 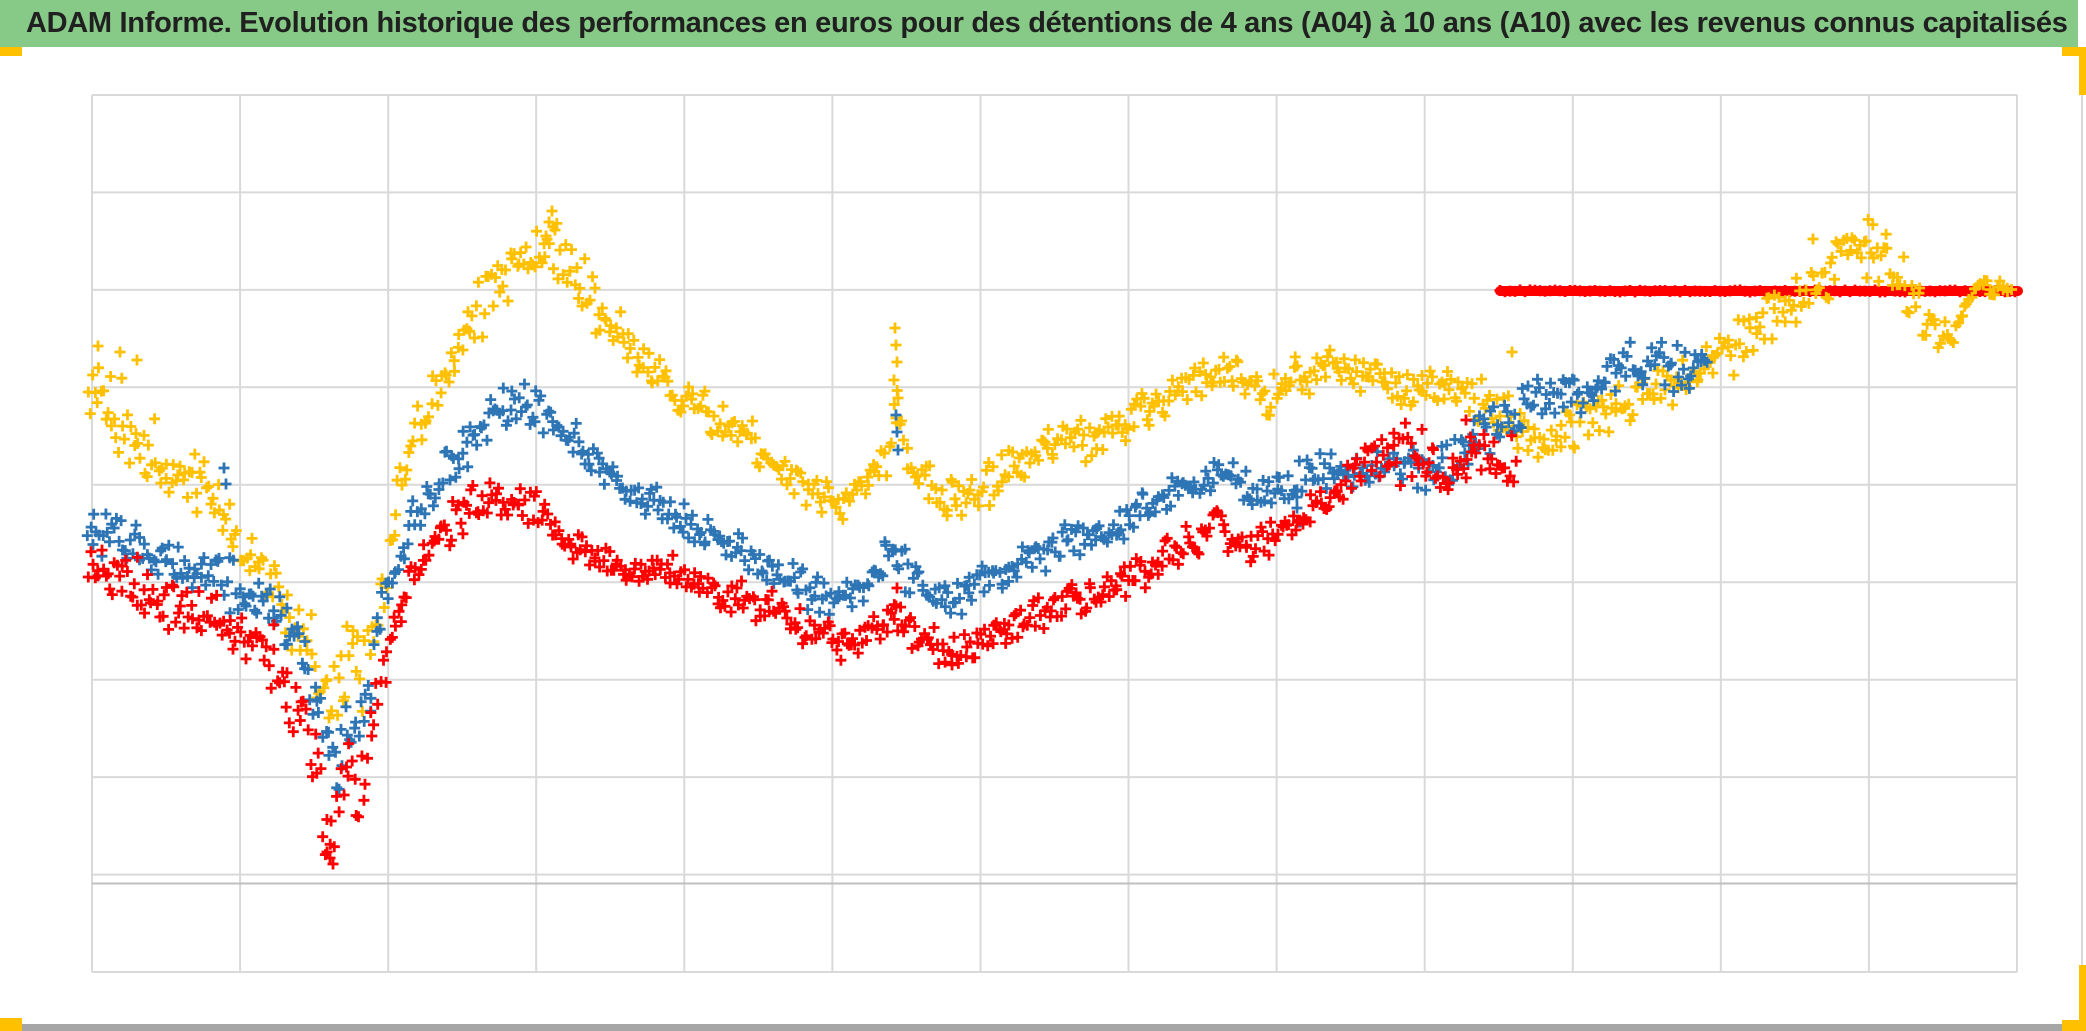 I want to click on corner-accent-top-left, so click(x=11, y=51).